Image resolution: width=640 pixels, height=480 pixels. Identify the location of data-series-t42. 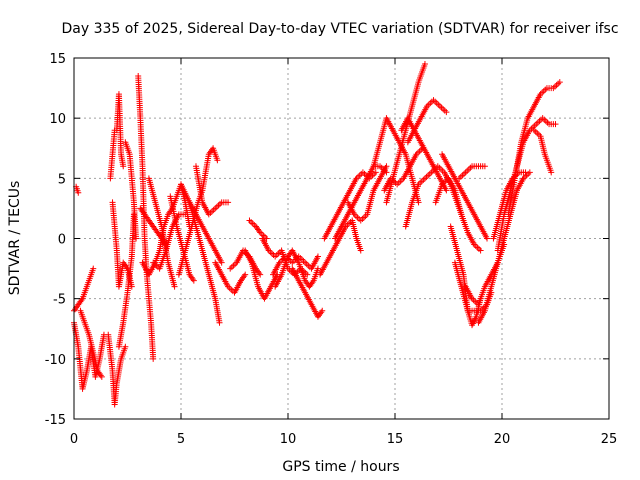
(472, 172).